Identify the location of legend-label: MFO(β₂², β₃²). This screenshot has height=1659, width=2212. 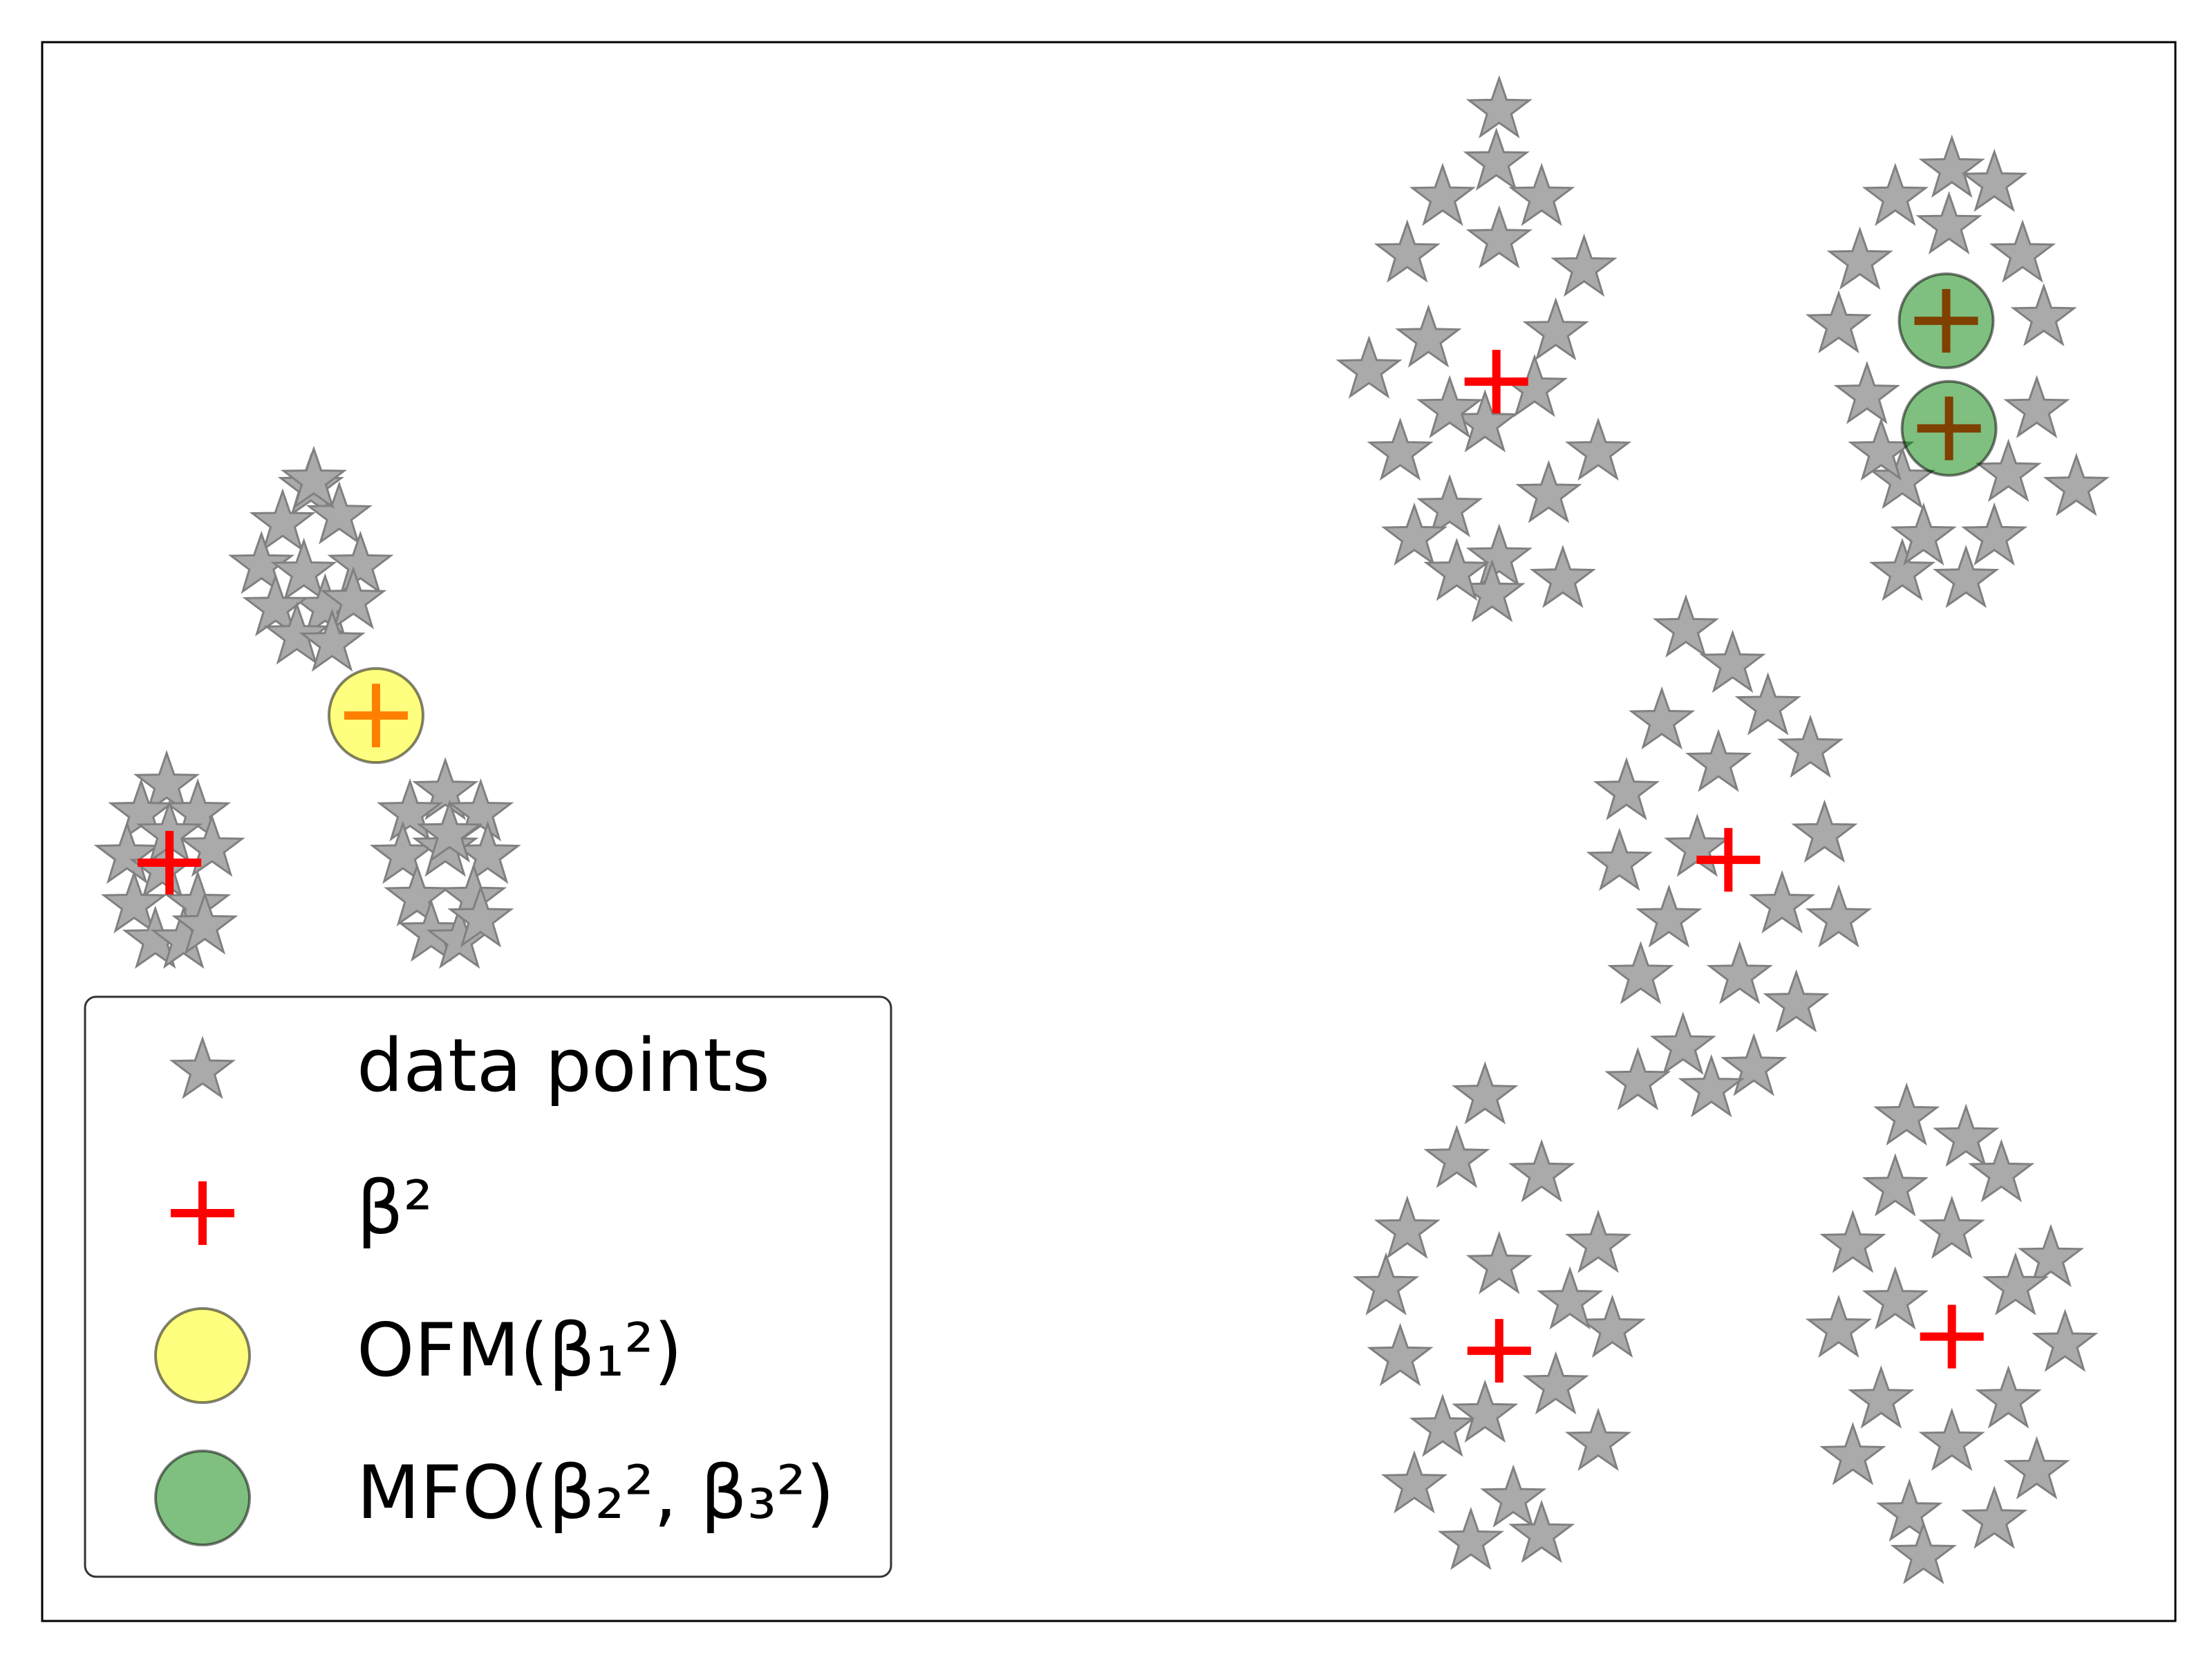
(595, 1493).